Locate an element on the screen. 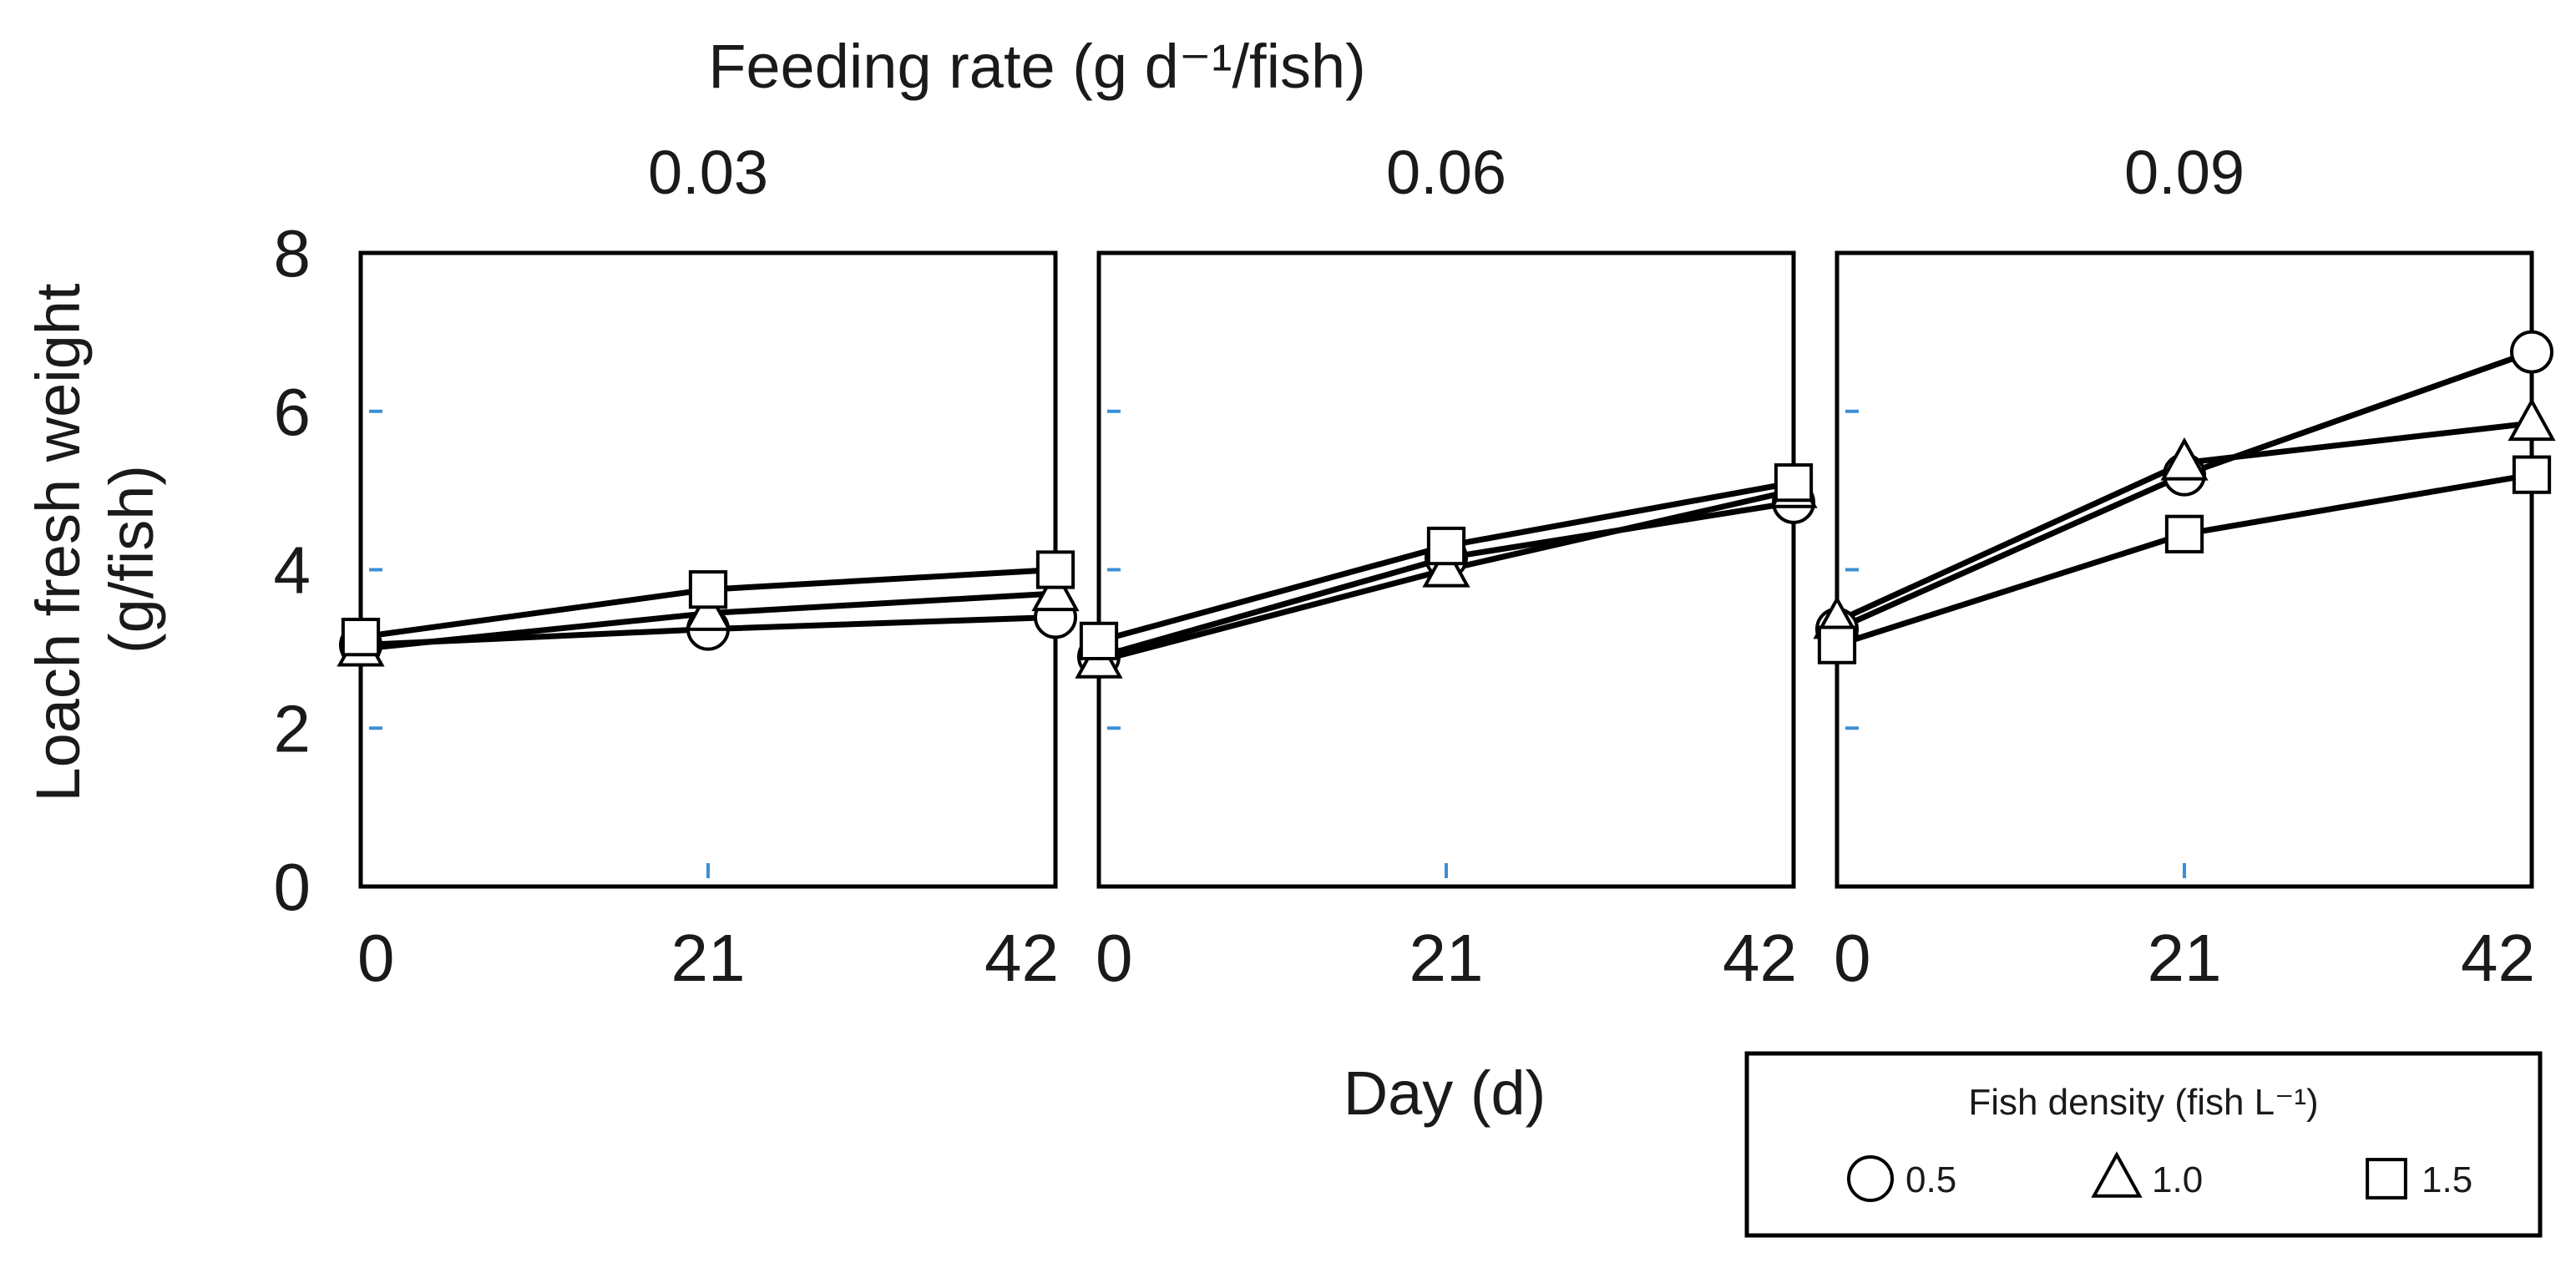  y-axis-label-line1: Loach fresh weight is located at coordinates (58, 542).